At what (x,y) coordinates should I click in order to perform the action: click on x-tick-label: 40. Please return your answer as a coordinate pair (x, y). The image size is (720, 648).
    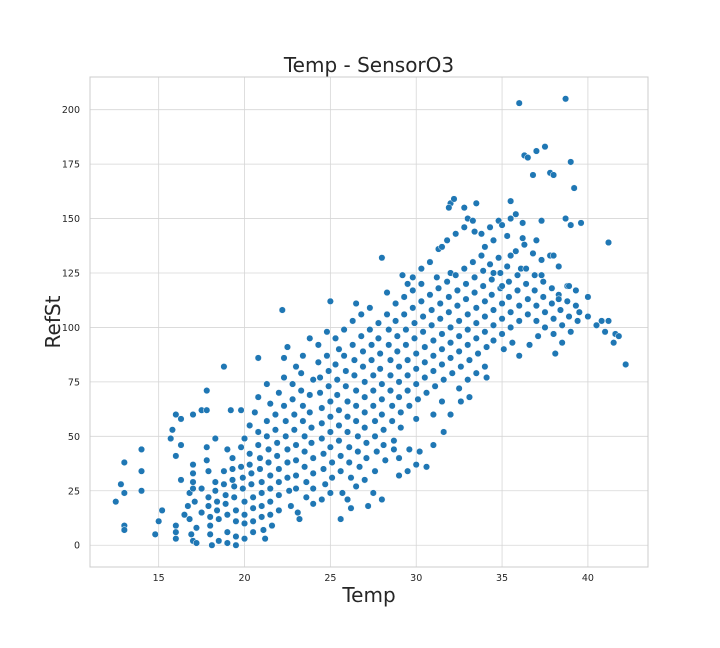
    Looking at the image, I should click on (588, 578).